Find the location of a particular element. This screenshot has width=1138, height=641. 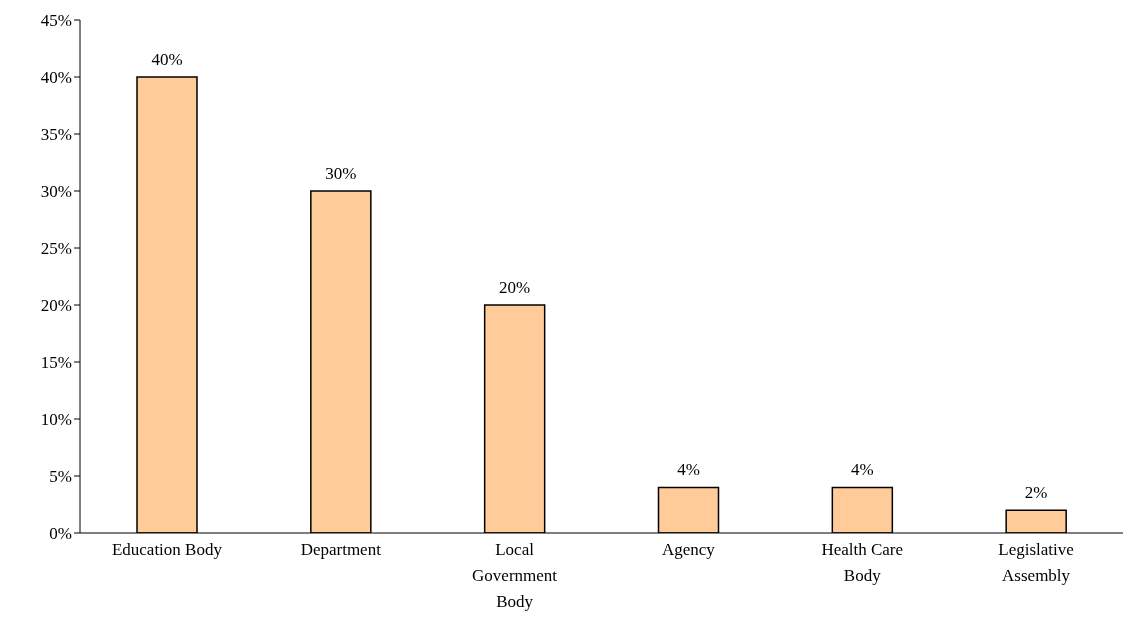

x-tick-label: Legislative Assembly is located at coordinates (1036, 562).